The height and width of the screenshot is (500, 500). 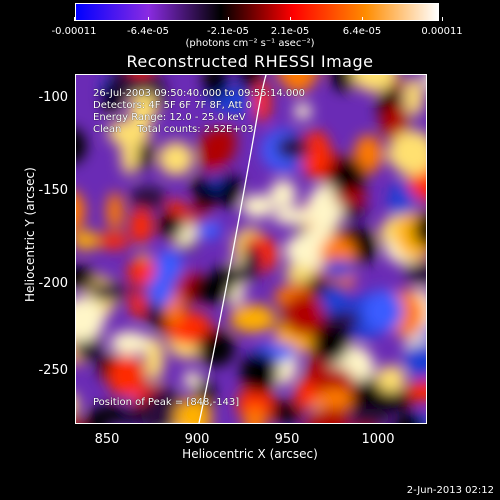 What do you see at coordinates (228, 31) in the screenshot?
I see `colorbar-tick-label: -2.1e-05` at bounding box center [228, 31].